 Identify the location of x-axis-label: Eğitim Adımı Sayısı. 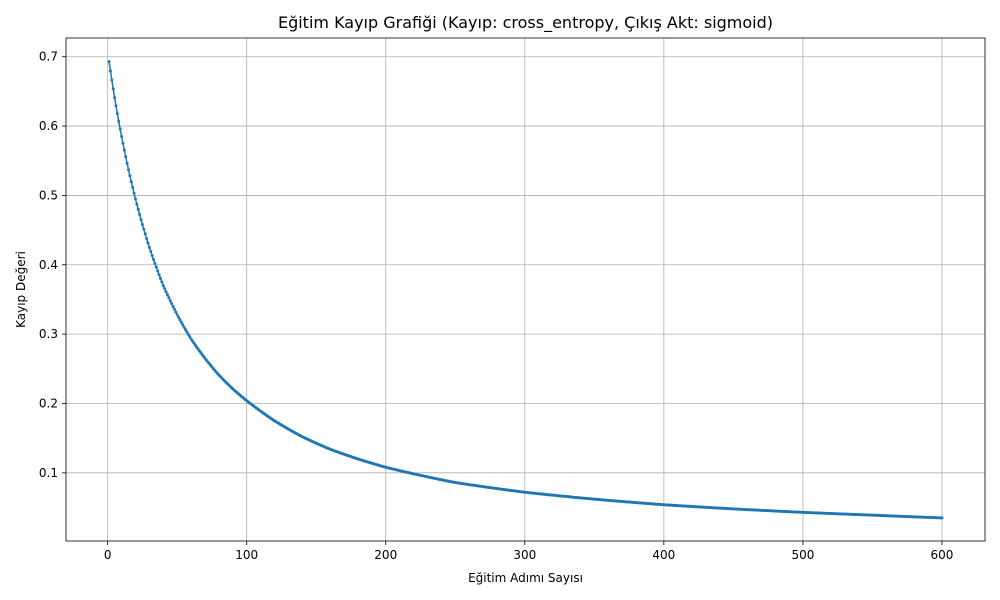
(525, 578).